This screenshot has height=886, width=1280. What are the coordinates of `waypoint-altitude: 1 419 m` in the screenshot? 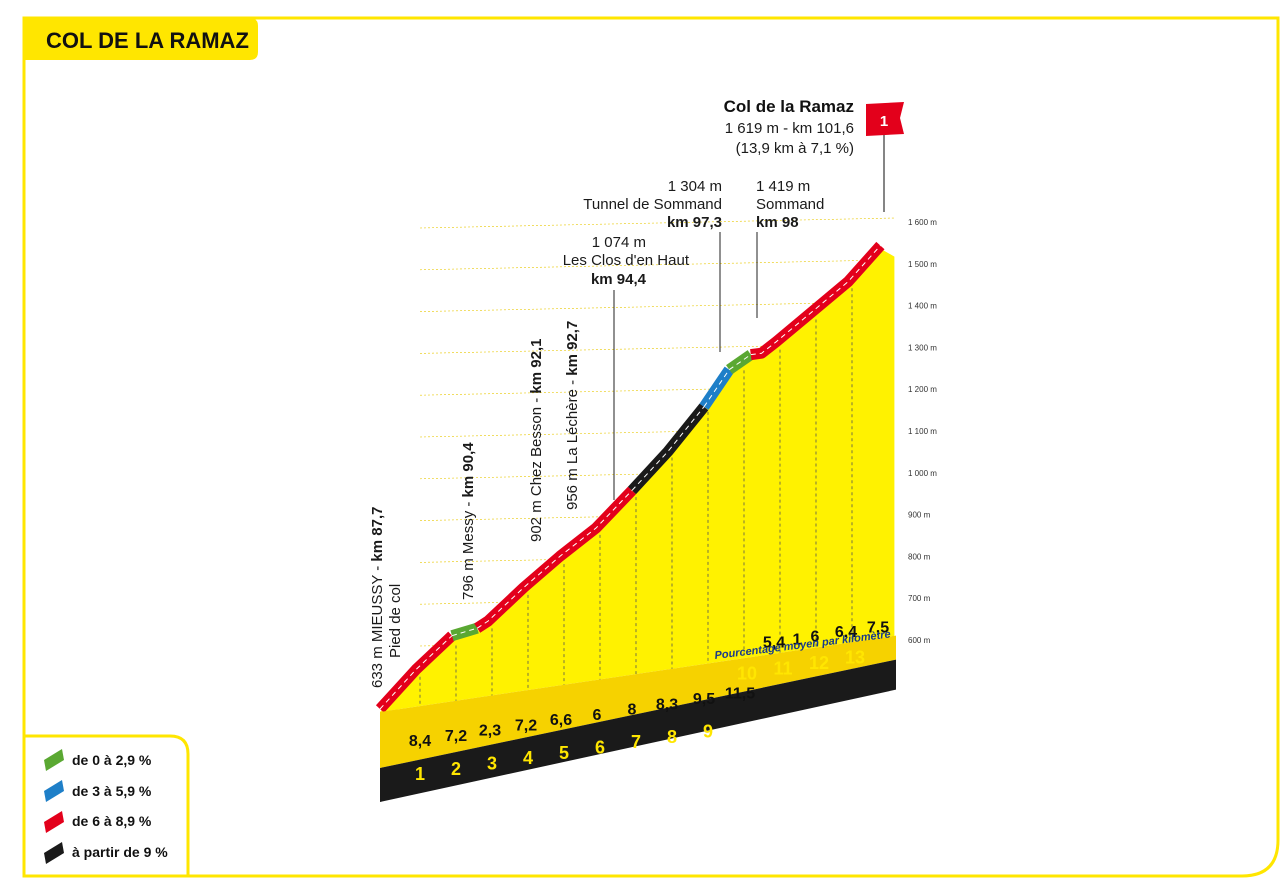 It's located at (783, 186).